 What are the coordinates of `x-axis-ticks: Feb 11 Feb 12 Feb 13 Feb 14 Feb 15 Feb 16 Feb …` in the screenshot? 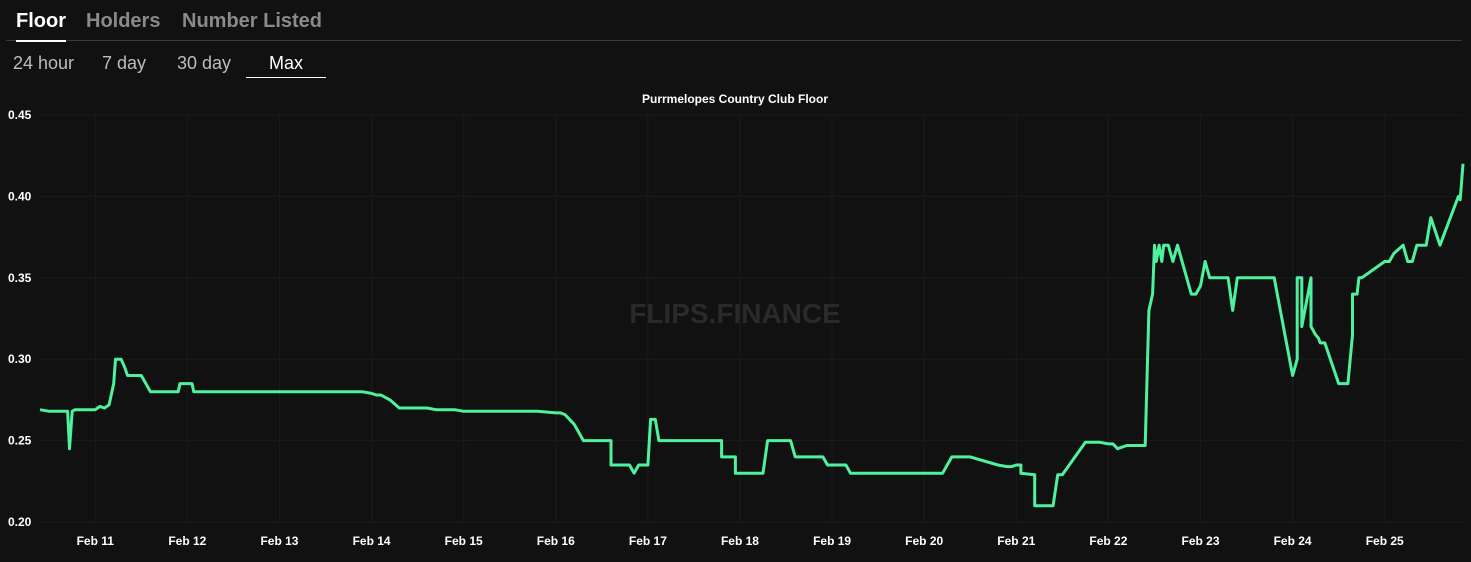 It's located at (740, 541).